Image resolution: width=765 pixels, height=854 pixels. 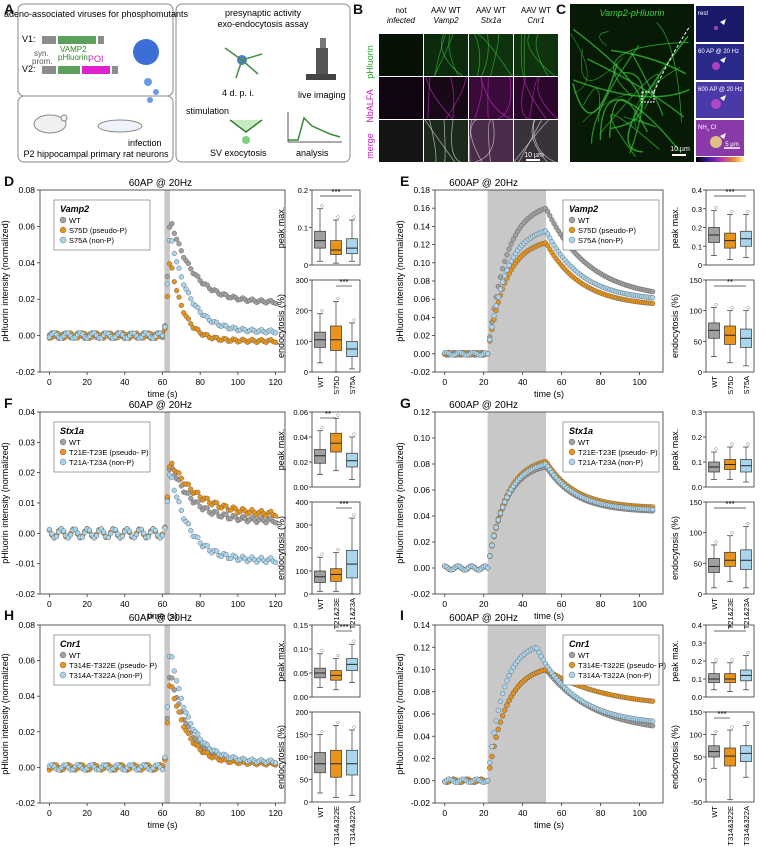 What do you see at coordinates (5, 714) in the screenshot?
I see `y-axis-label: pHluorin intensity (normalized)` at bounding box center [5, 714].